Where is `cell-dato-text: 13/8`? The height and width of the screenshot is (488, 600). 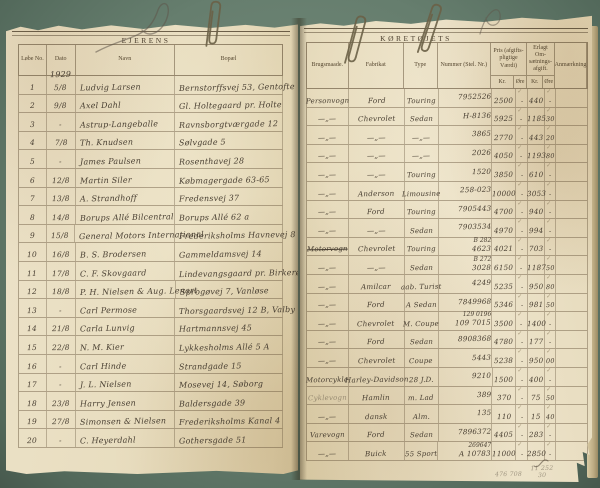 cell-dato-text: 13/8 is located at coordinates (60, 199).